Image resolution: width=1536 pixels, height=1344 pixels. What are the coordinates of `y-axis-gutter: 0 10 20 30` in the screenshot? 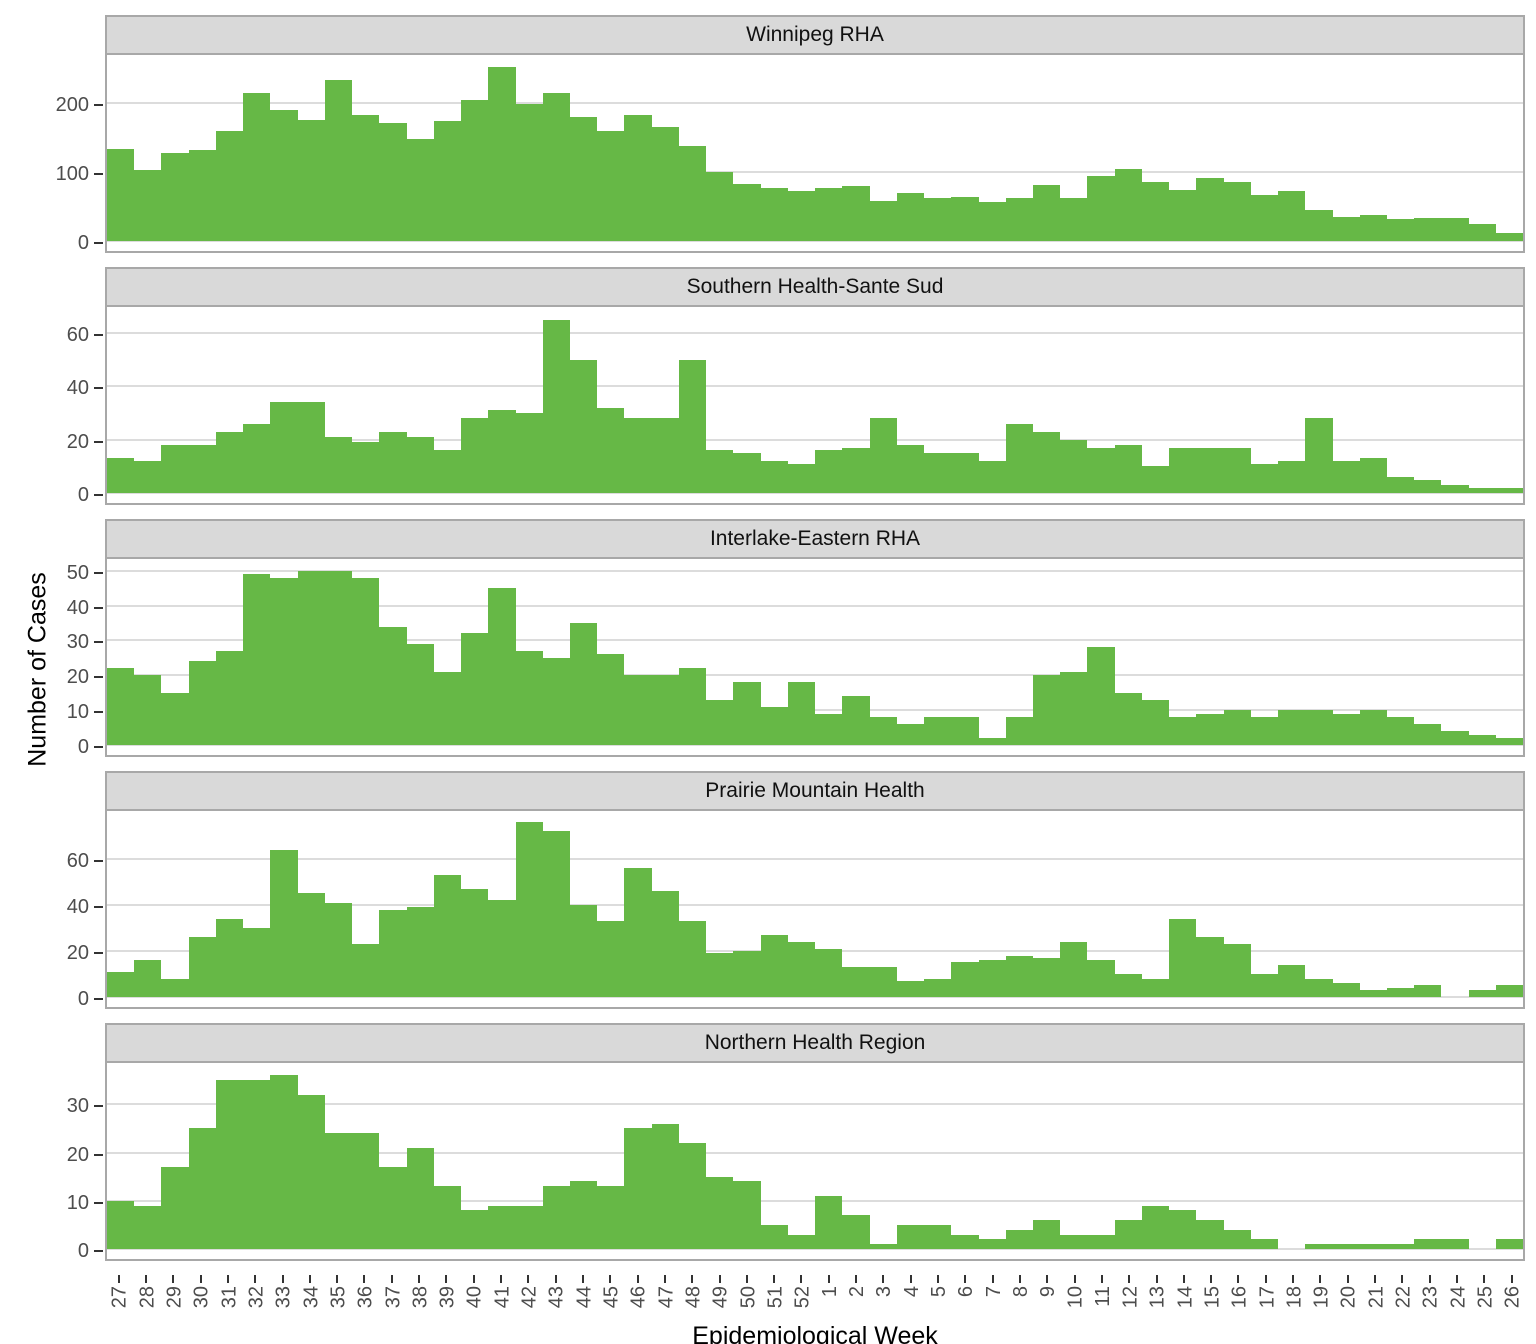 It's located at (52, 1142).